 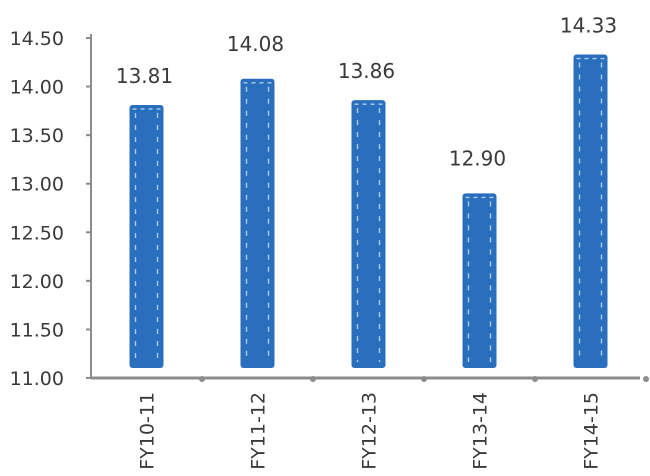 What do you see at coordinates (588, 26) in the screenshot?
I see `data-label: 14.33` at bounding box center [588, 26].